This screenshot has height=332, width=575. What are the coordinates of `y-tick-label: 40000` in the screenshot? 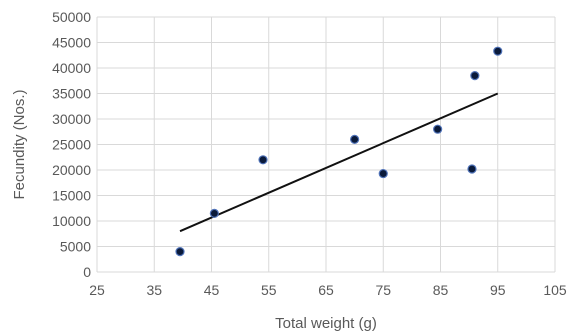 It's located at (71, 68).